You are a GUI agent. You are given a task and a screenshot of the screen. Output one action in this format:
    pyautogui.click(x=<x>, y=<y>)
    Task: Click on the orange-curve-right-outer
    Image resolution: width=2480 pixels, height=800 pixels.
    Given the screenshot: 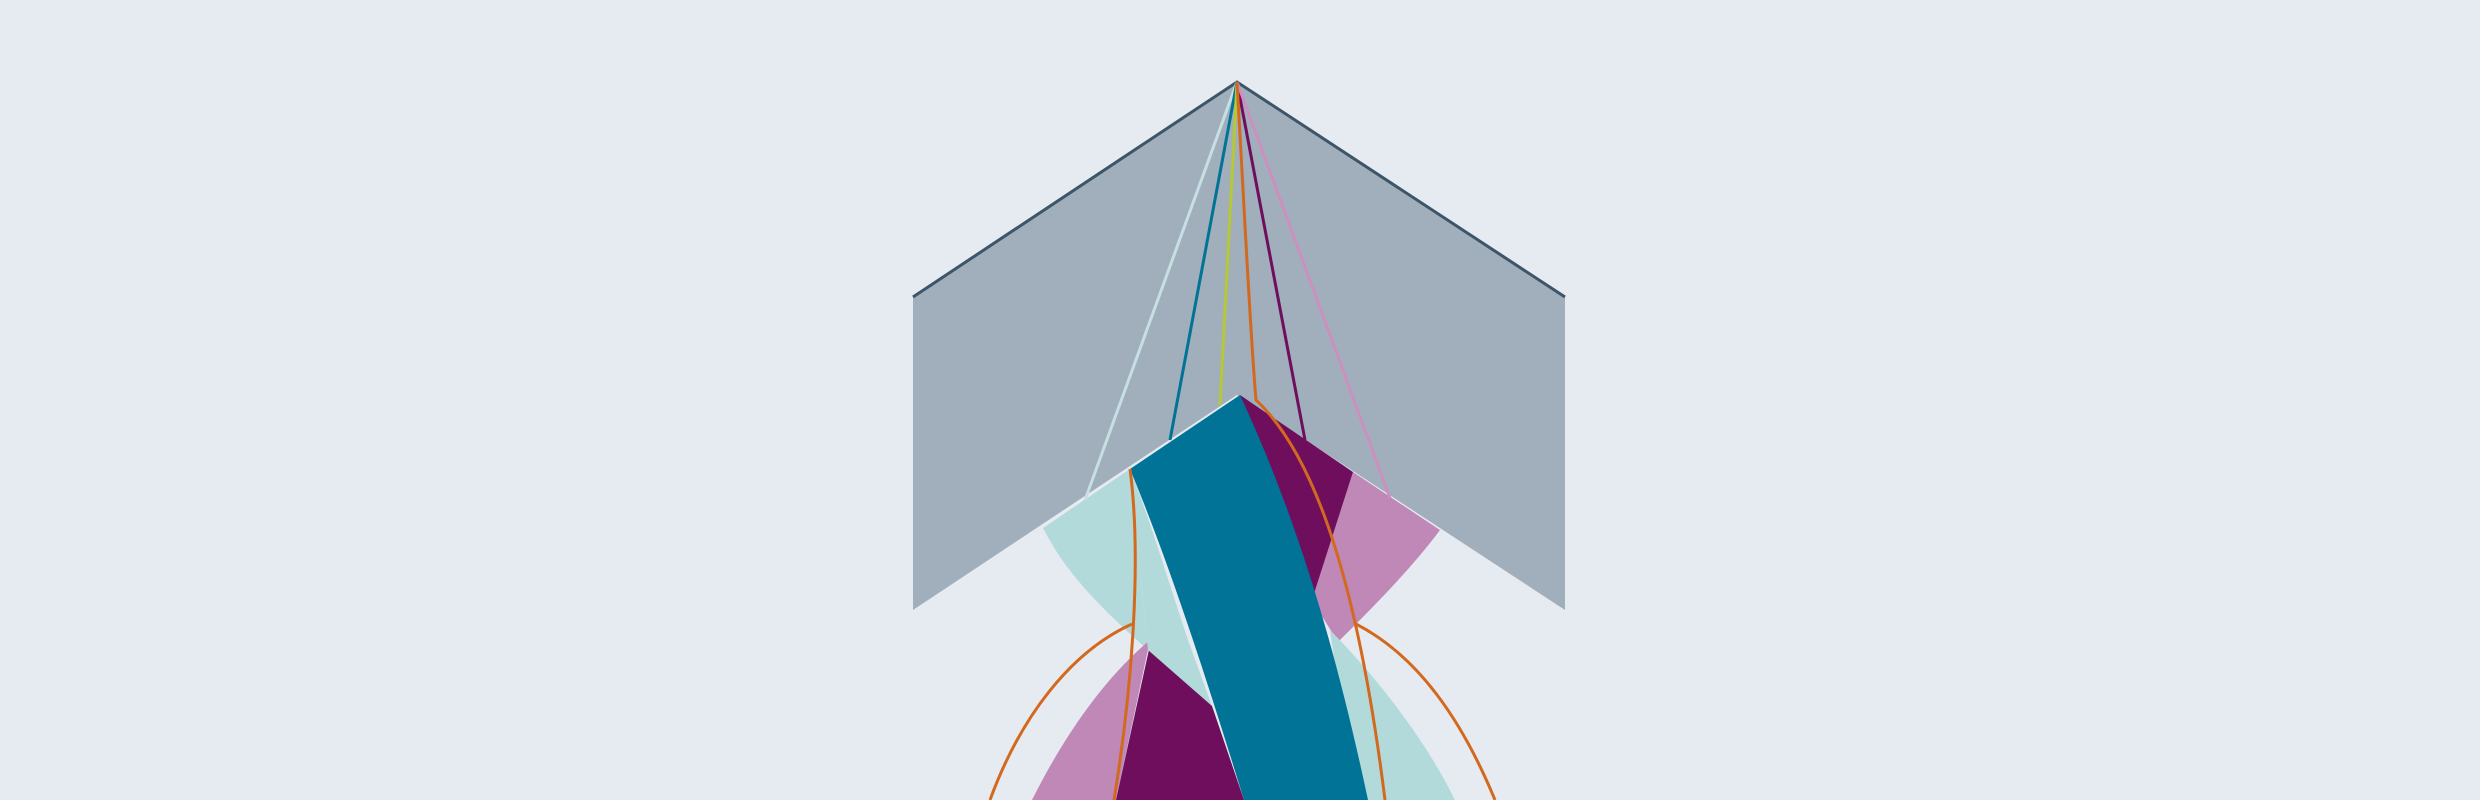 What is the action you would take?
    pyautogui.click(x=1426, y=711)
    